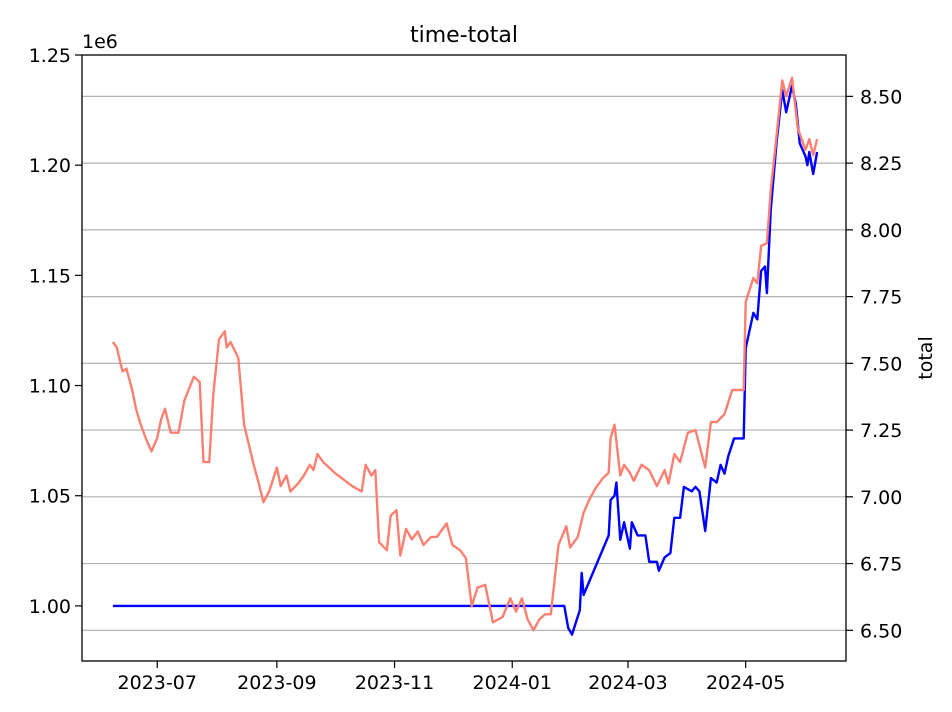  What do you see at coordinates (881, 97) in the screenshot?
I see `right-tick-label: 8.50` at bounding box center [881, 97].